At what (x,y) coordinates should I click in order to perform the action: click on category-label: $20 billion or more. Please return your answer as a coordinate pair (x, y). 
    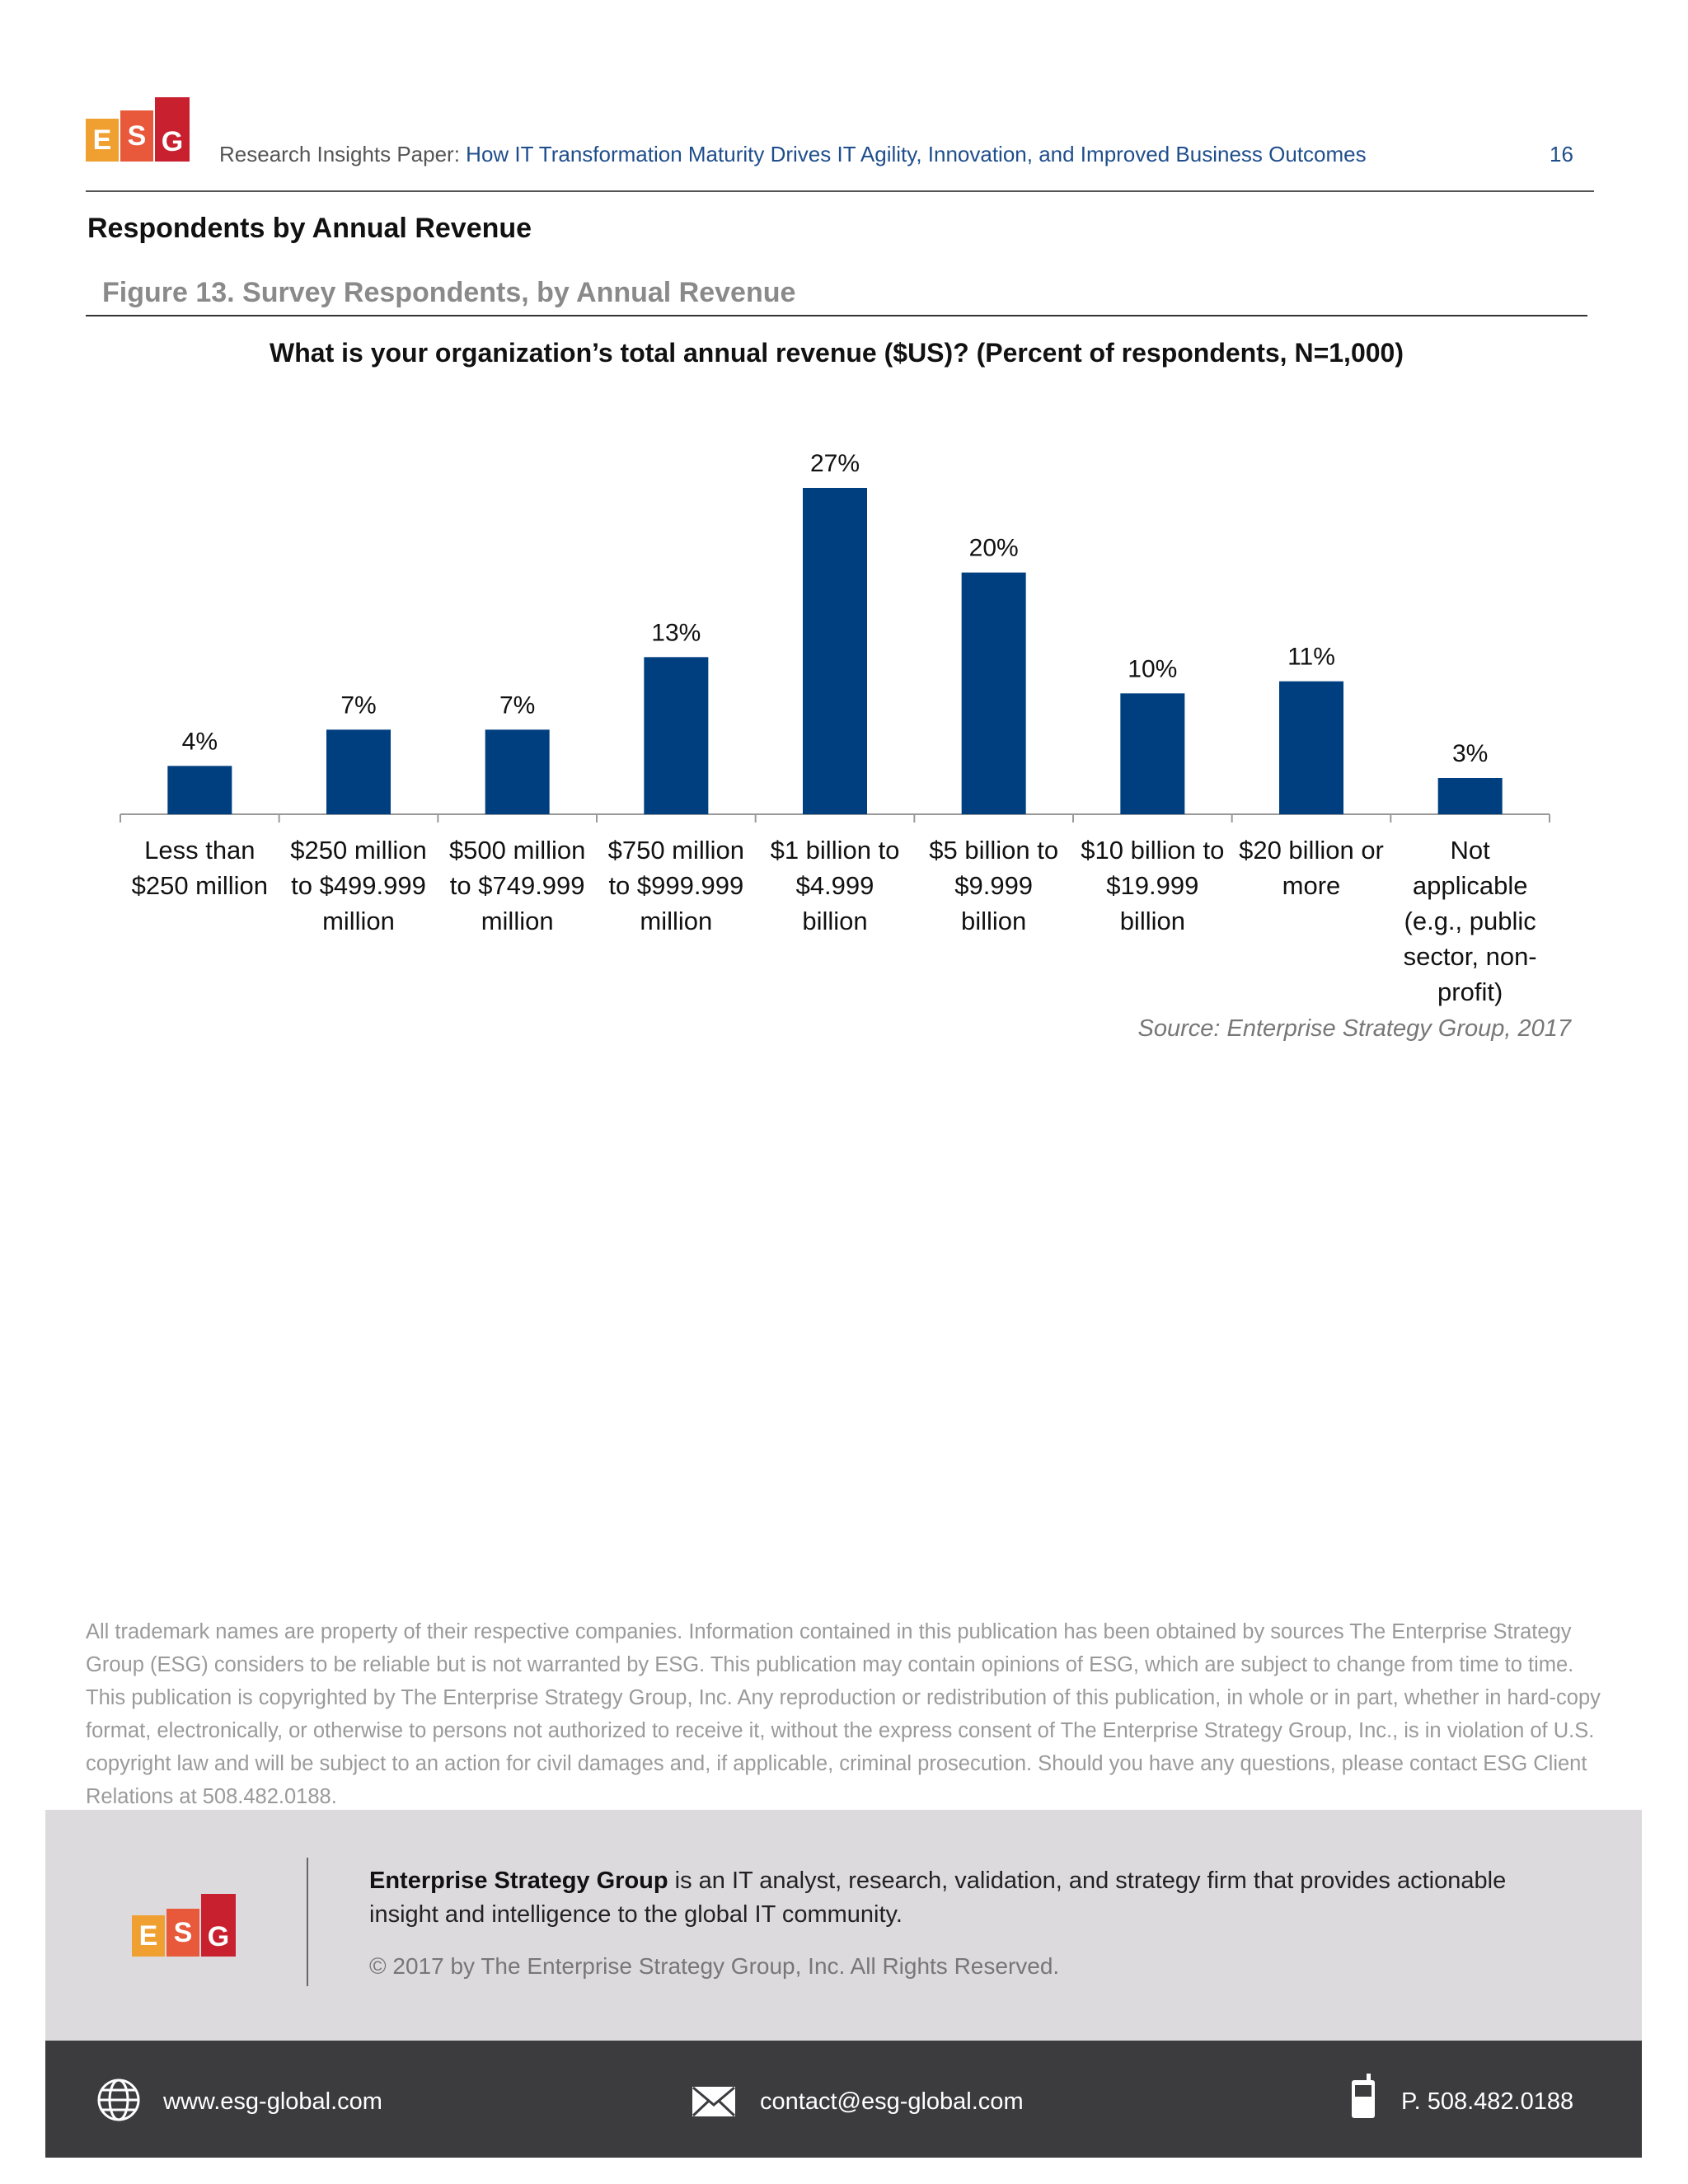
    Looking at the image, I should click on (1311, 867).